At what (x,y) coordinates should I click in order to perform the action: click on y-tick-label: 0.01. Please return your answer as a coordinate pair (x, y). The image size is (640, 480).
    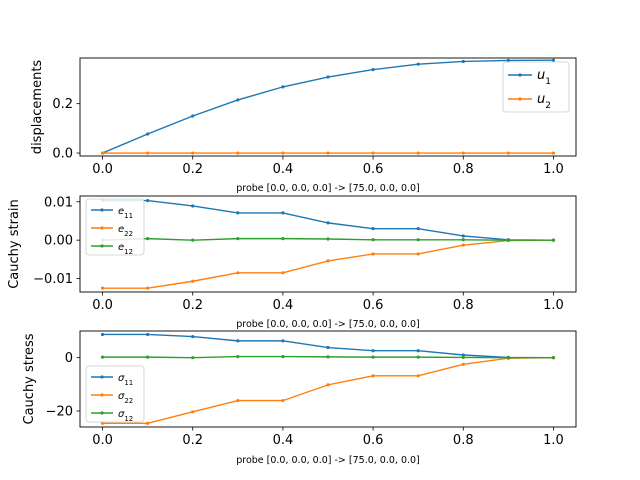
    Looking at the image, I should click on (58, 202).